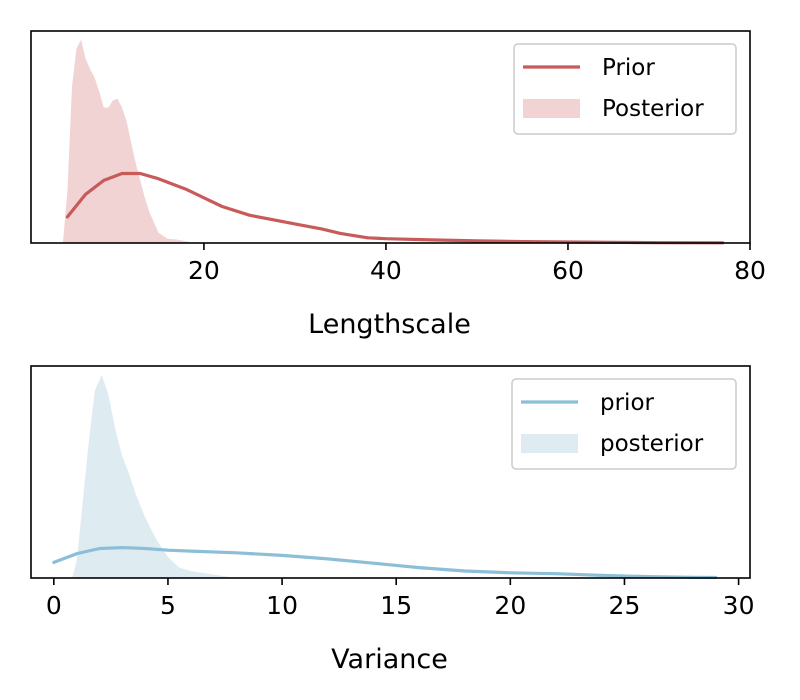 This screenshot has width=800, height=700. Describe the element at coordinates (168, 605) in the screenshot. I see `x-tick-label: 5` at that location.